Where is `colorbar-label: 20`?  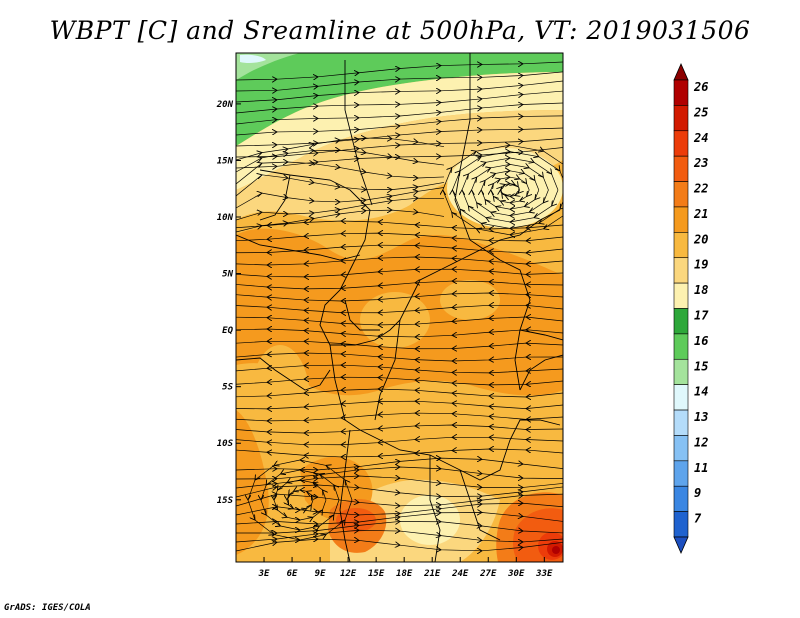
colorbar-label: 20 is located at coordinates (700, 239).